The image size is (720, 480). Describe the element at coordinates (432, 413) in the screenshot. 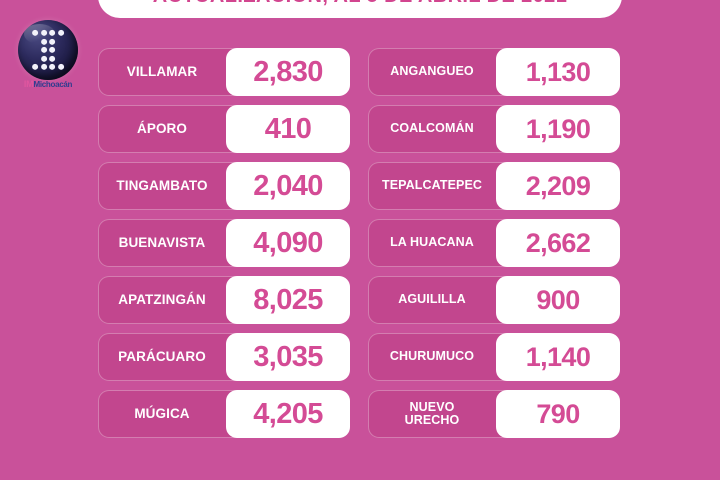

I see `row-municipality-label: NUEVO URECHO` at that location.